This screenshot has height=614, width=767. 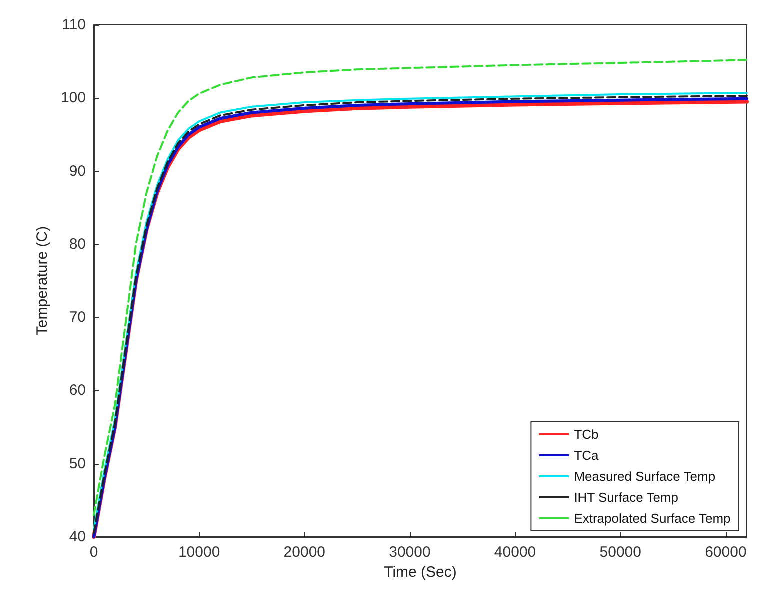 I want to click on y-tick-label: 80, so click(x=77, y=244).